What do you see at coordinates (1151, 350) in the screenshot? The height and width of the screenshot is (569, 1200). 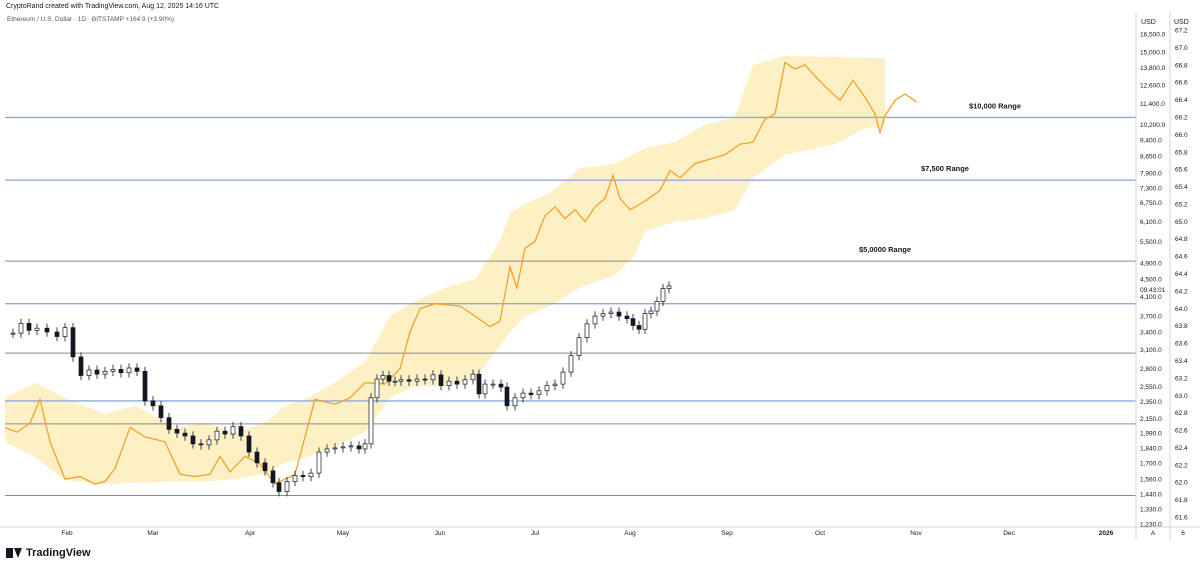 I see `left-tick-18: 3,100.0` at bounding box center [1151, 350].